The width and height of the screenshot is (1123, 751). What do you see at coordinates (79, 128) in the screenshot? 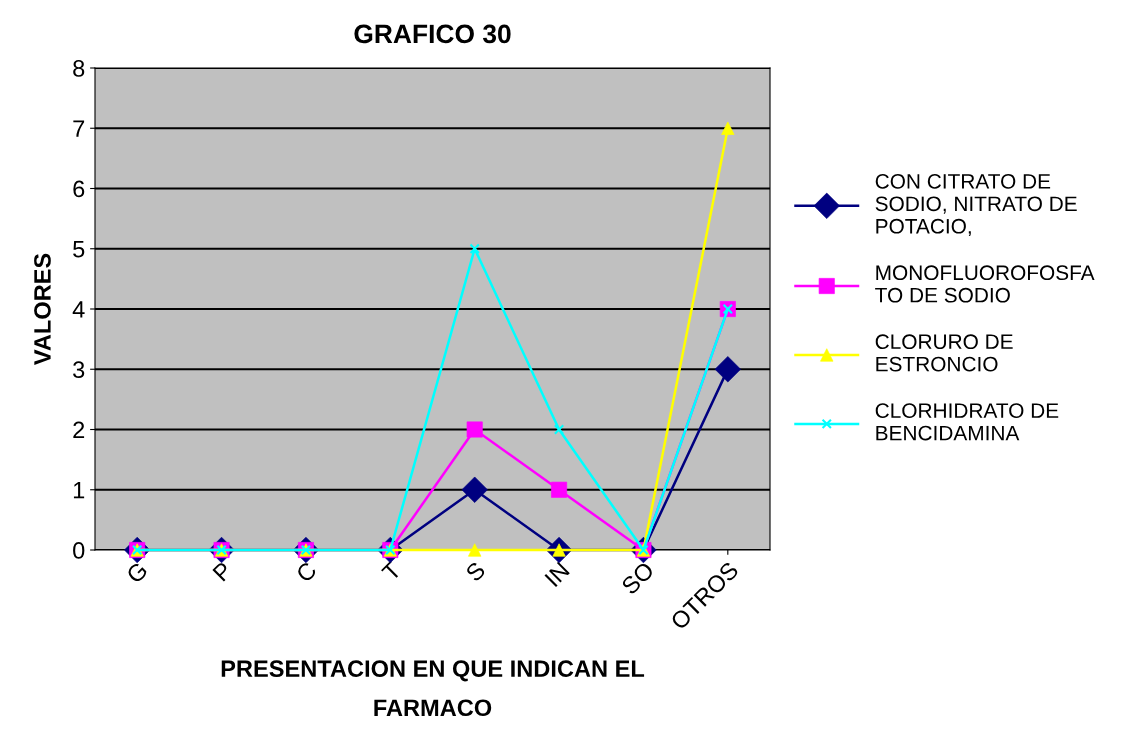
I see `y-tick-label: 7` at bounding box center [79, 128].